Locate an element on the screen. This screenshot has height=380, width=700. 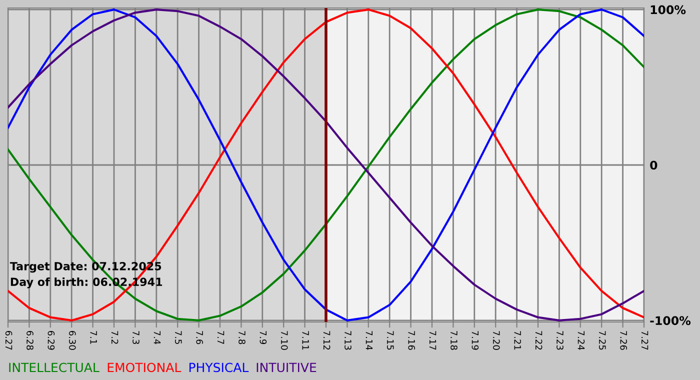
text: EMOTIONAL is located at coordinates (145, 367).